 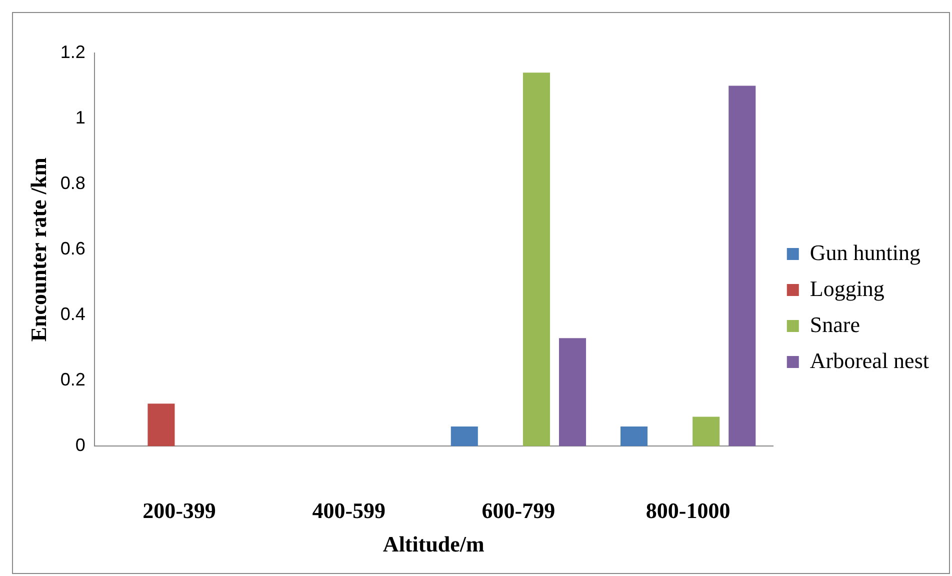 What do you see at coordinates (433, 543) in the screenshot?
I see `x-axis-title: Altitude/m` at bounding box center [433, 543].